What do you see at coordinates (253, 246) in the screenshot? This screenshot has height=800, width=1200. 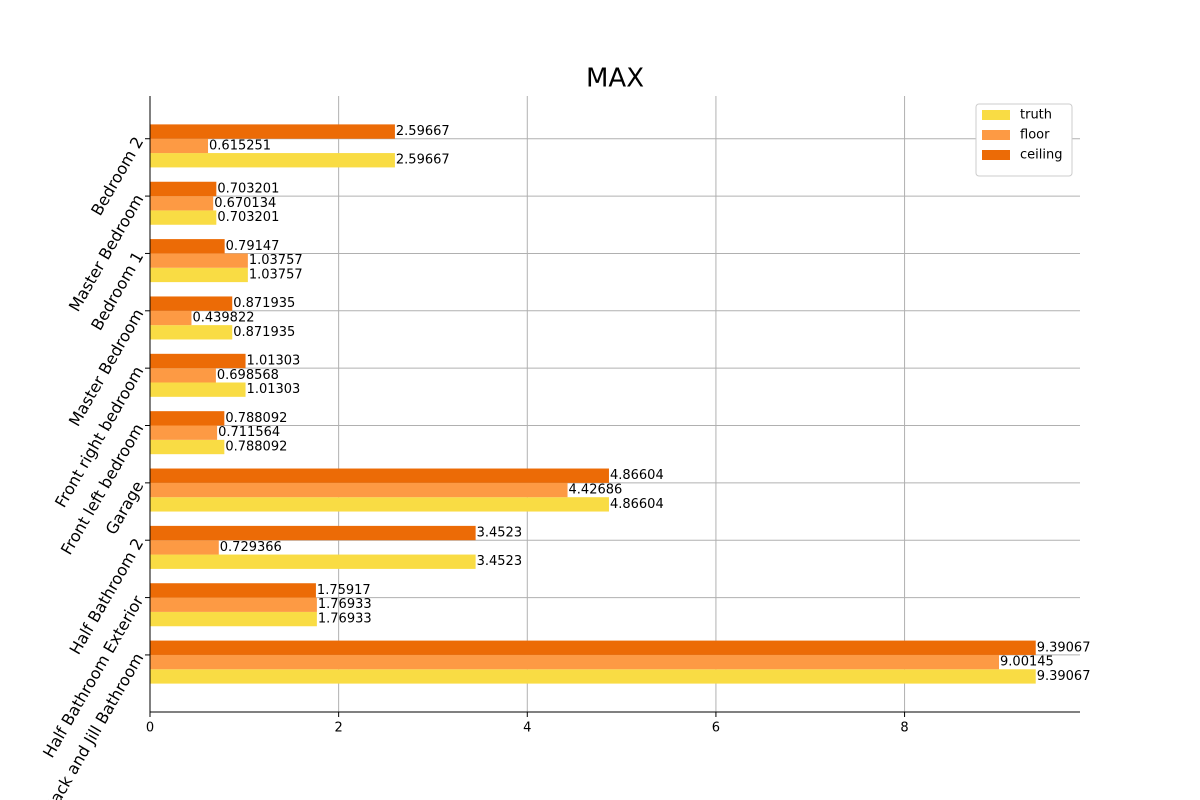 I see `data-label: 0.79147` at bounding box center [253, 246].